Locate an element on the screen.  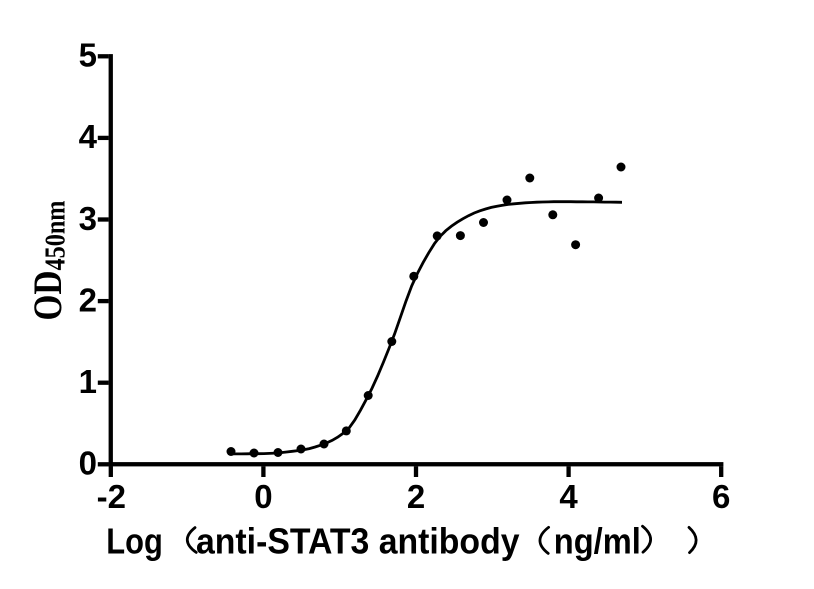
svg-text: 1 is located at coordinates (88, 381).